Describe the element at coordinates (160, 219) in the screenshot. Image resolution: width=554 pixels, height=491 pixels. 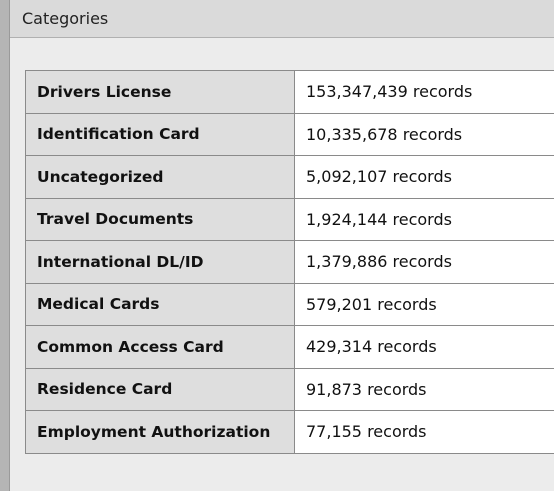
I see `category-name: Travel Documents` at that location.